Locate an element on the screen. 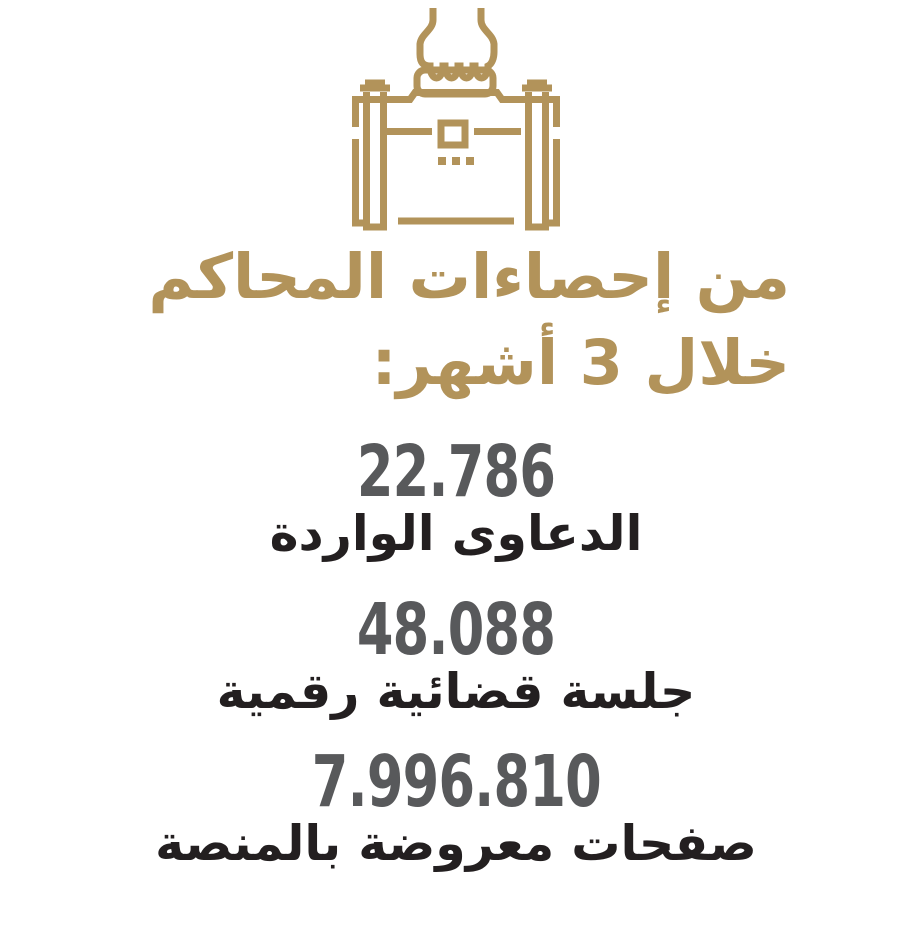 This screenshot has height=947, width=900. stat-value: 22.786 is located at coordinates (456, 471).